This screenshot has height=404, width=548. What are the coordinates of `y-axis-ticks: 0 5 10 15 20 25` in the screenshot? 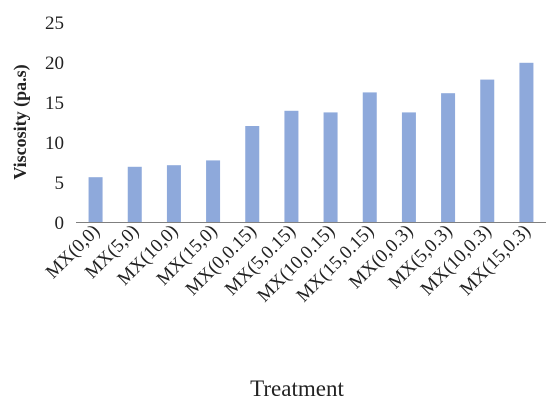 It's located at (54, 123).